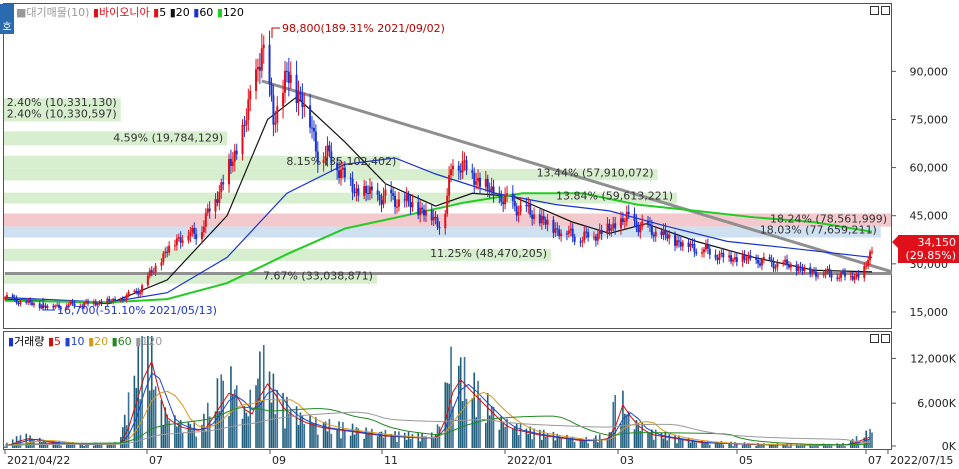 This screenshot has width=959, height=469. I want to click on volume-close-icon, so click(885, 338).